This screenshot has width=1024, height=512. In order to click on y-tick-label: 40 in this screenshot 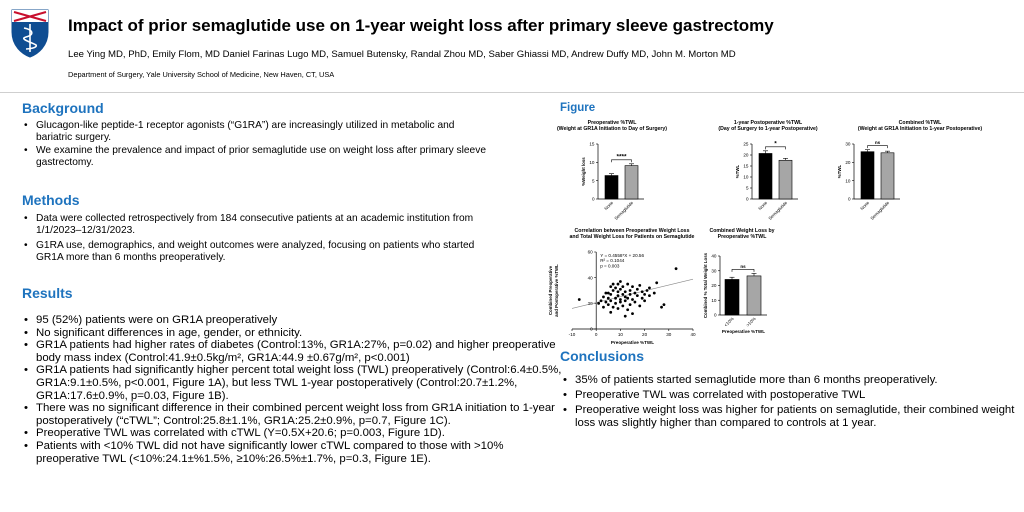, I will do `click(591, 277)`.